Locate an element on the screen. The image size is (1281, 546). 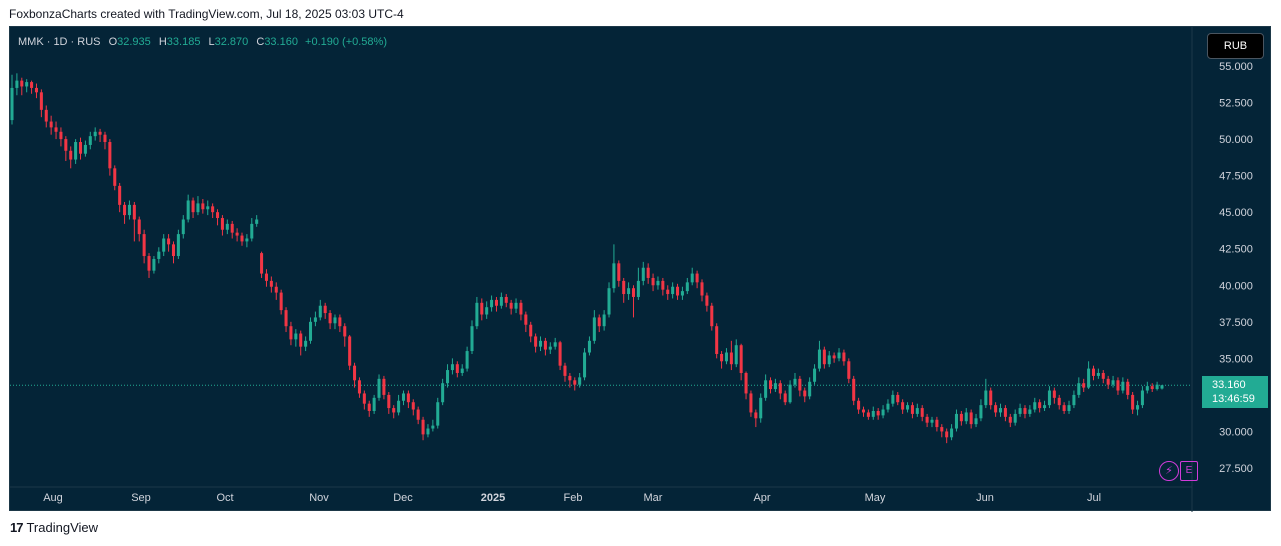
e-button: E is located at coordinates (1189, 471).